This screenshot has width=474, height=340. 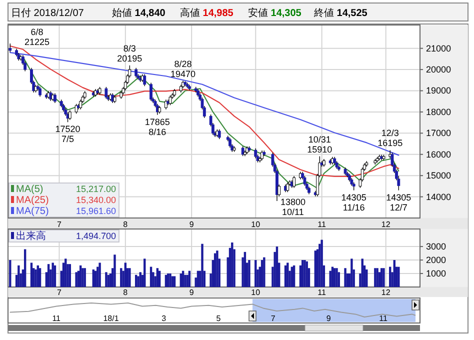 What do you see at coordinates (67, 134) in the screenshot?
I see `annotation: 17520 7/5` at bounding box center [67, 134].